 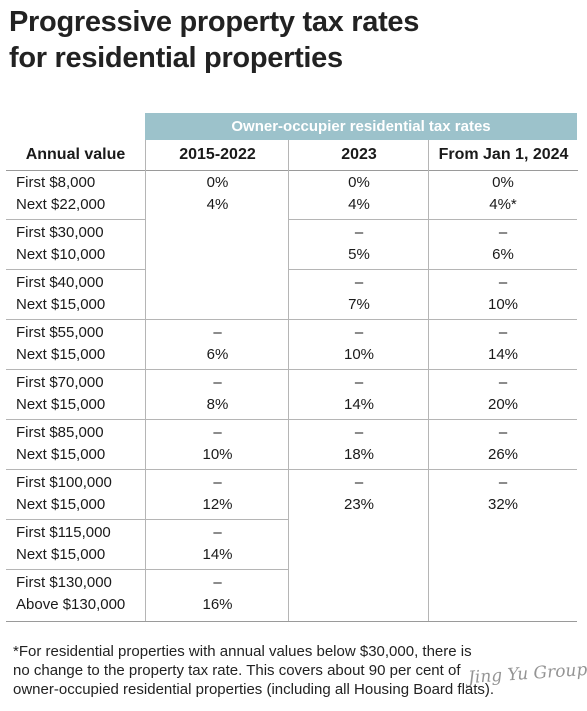 I want to click on row-label-first: First $8,000, so click(x=56, y=182).